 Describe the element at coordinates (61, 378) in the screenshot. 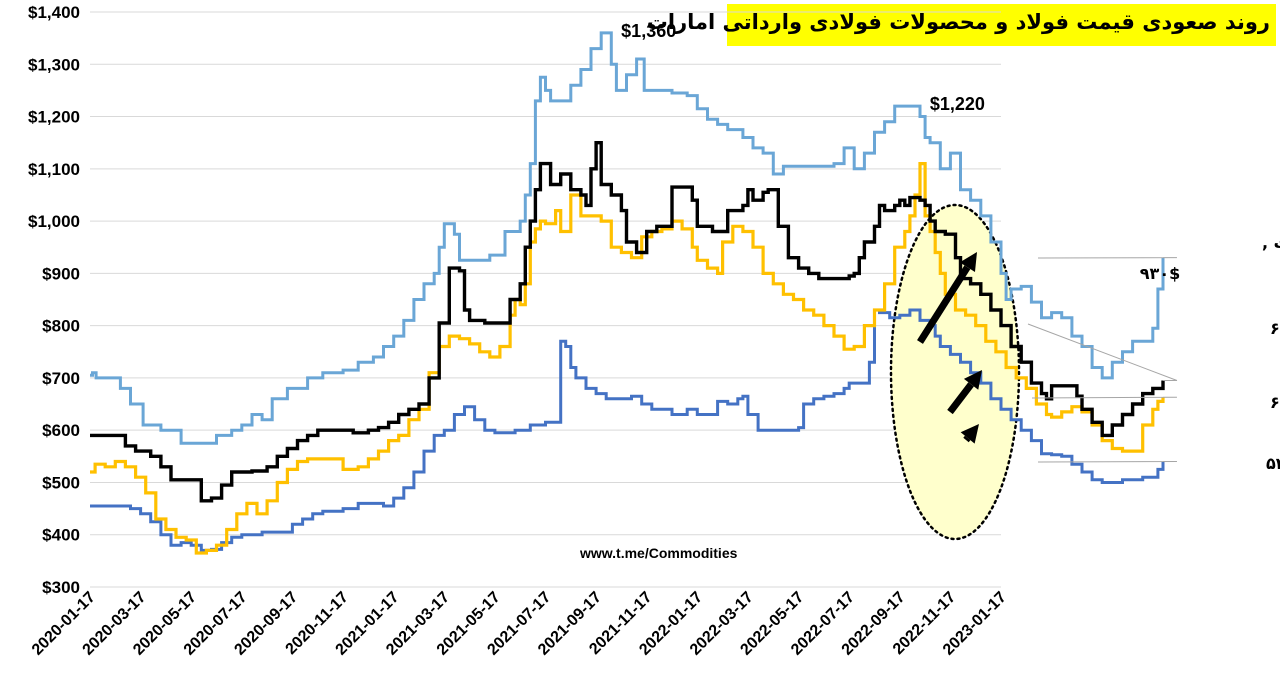

I see `y-tick-label: $700` at that location.